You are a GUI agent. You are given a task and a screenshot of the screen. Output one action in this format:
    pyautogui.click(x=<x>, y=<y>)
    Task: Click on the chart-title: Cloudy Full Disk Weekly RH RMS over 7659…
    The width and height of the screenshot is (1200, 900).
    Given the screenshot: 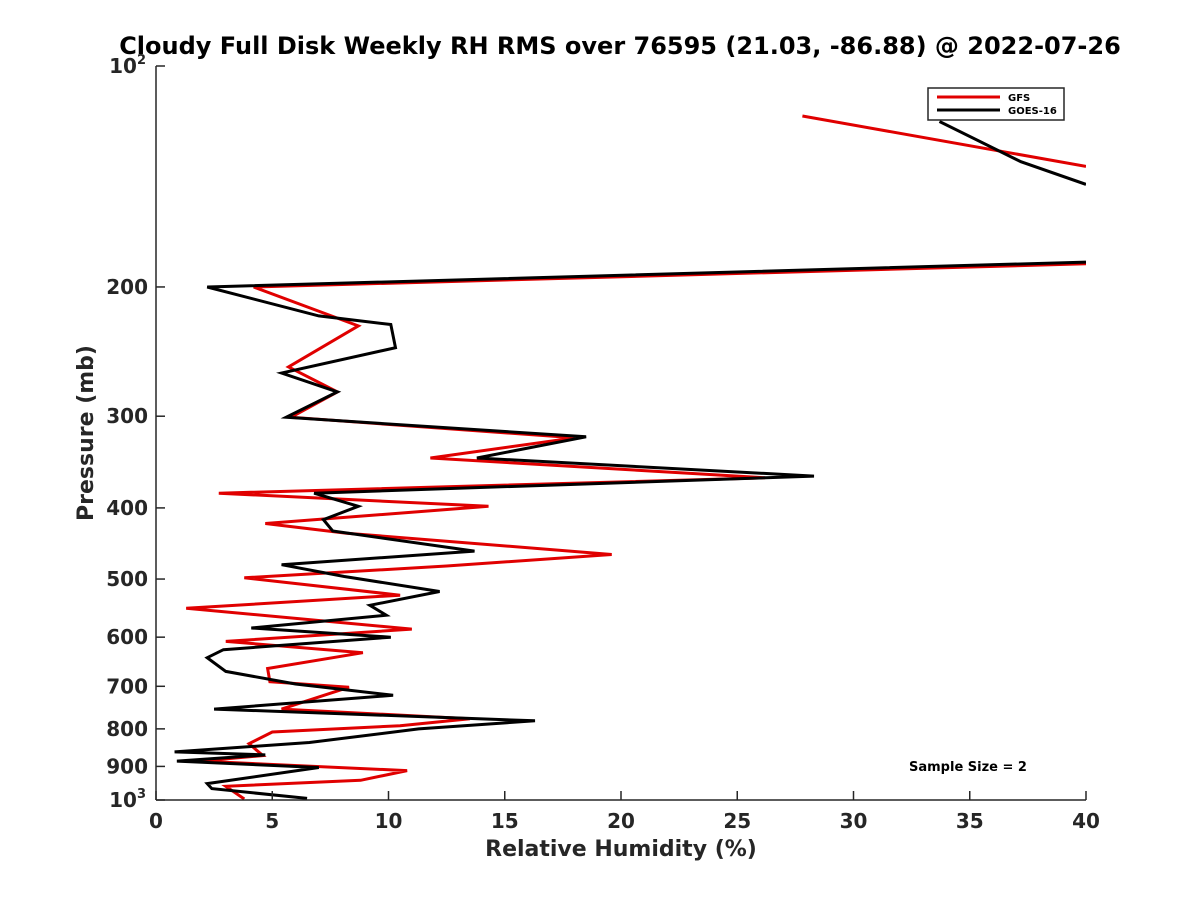 What is the action you would take?
    pyautogui.click(x=620, y=46)
    